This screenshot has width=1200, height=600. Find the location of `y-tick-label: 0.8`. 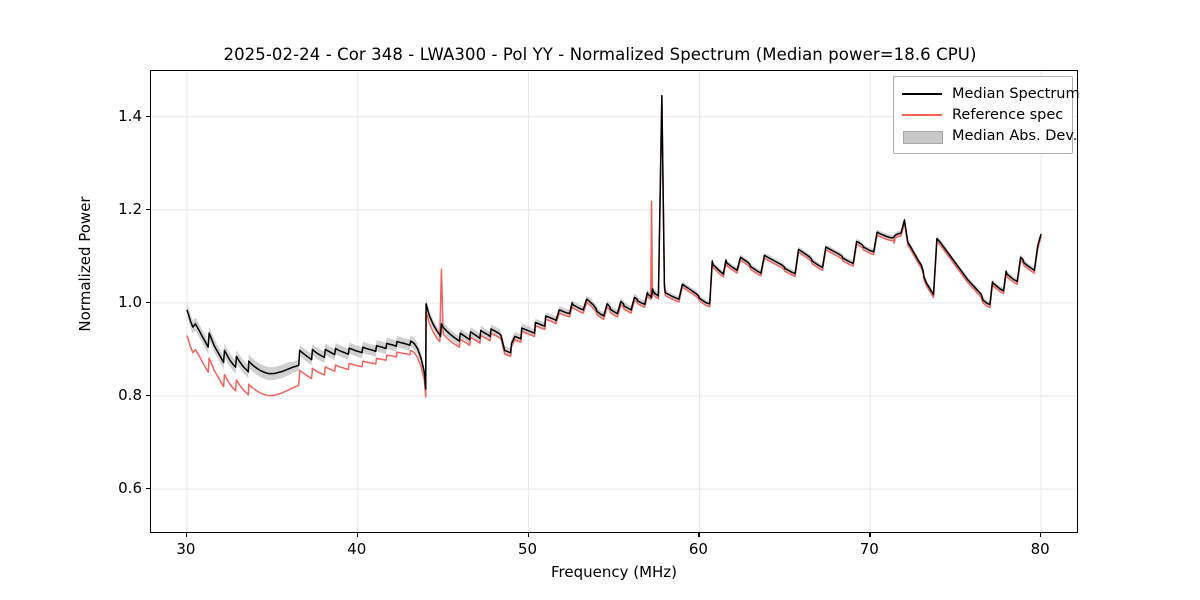

y-tick-label: 0.8 is located at coordinates (130, 395).